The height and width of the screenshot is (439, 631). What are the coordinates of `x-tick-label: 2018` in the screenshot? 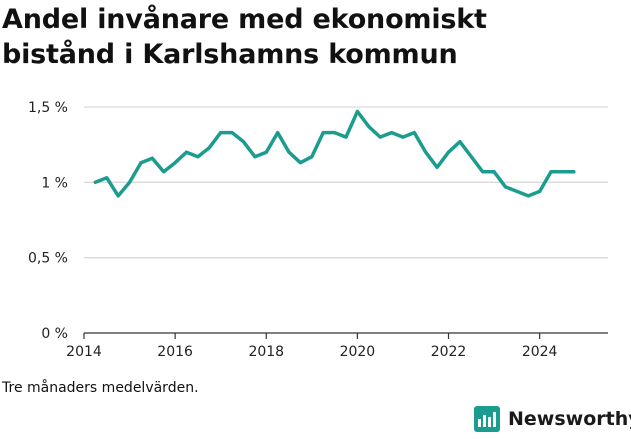 It's located at (266, 352).